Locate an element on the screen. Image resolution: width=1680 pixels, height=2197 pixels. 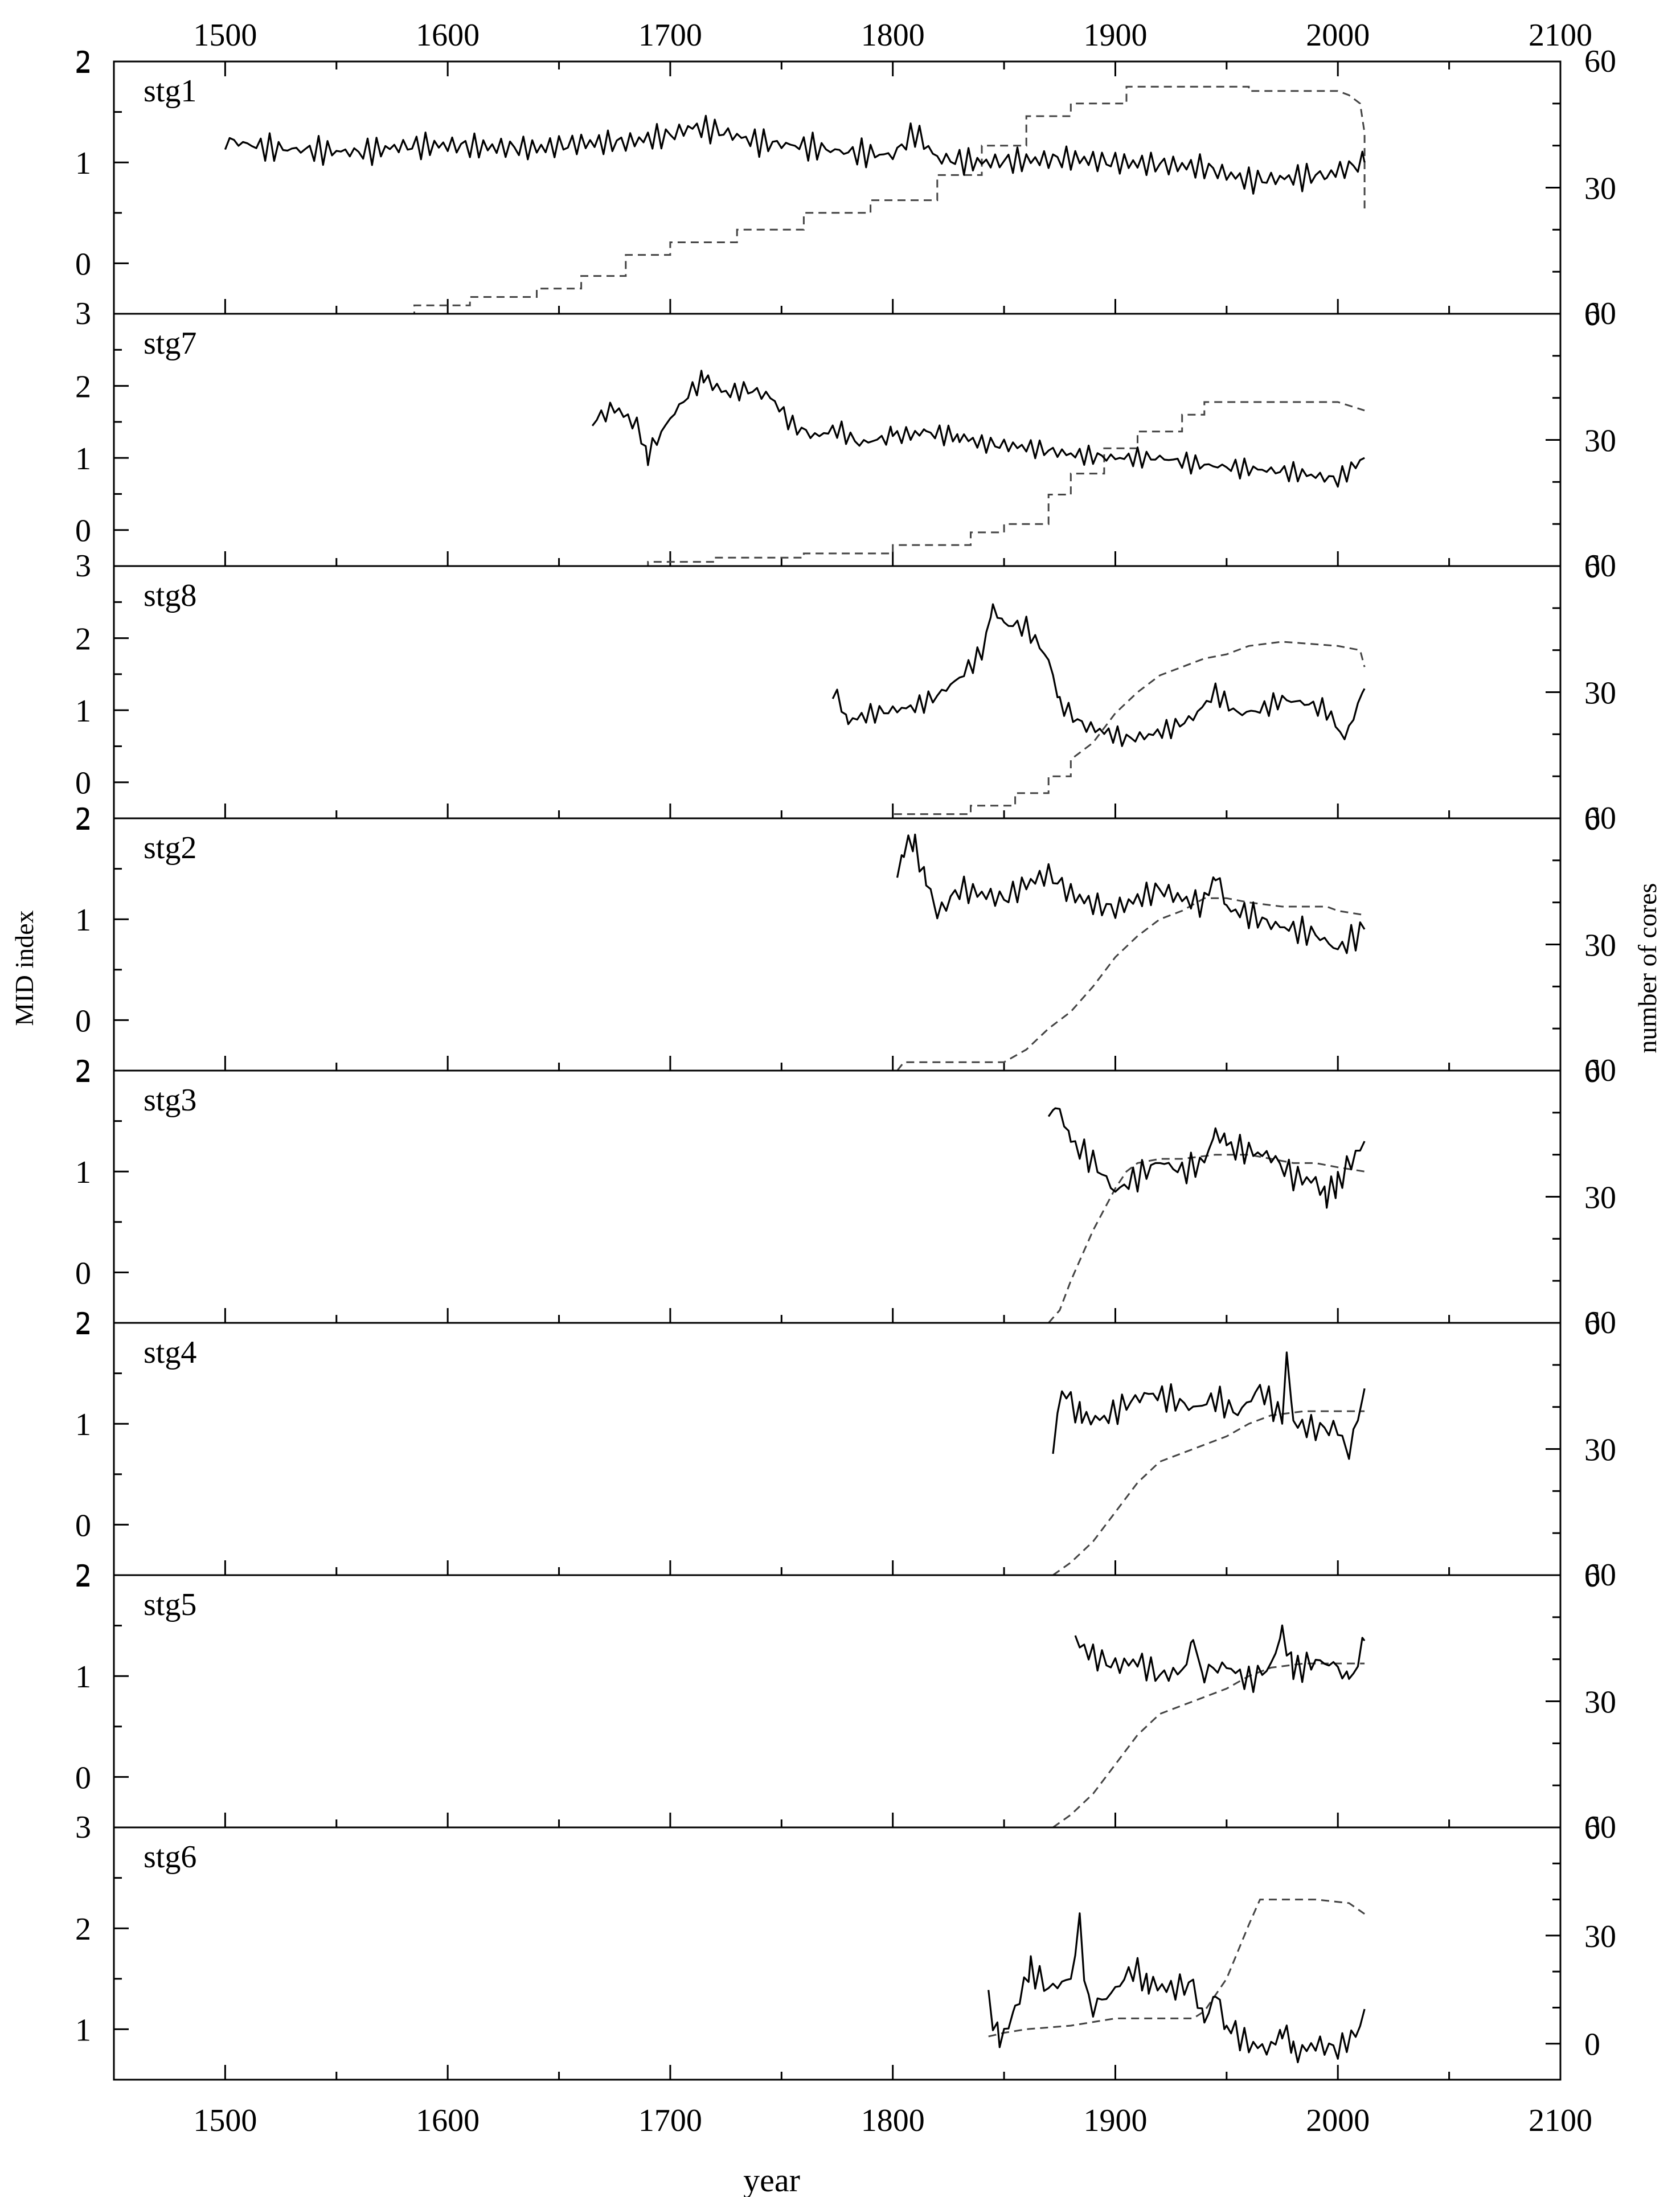
x-tick-label-bottom: 2100 is located at coordinates (1560, 2120).